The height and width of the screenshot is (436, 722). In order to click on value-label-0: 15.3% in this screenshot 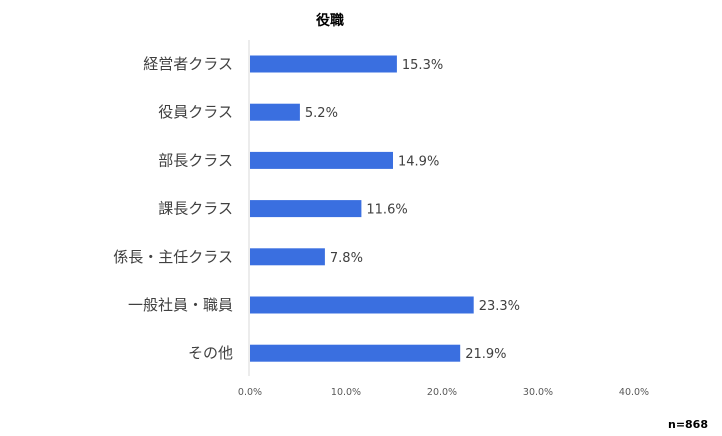, I will do `click(422, 65)`.